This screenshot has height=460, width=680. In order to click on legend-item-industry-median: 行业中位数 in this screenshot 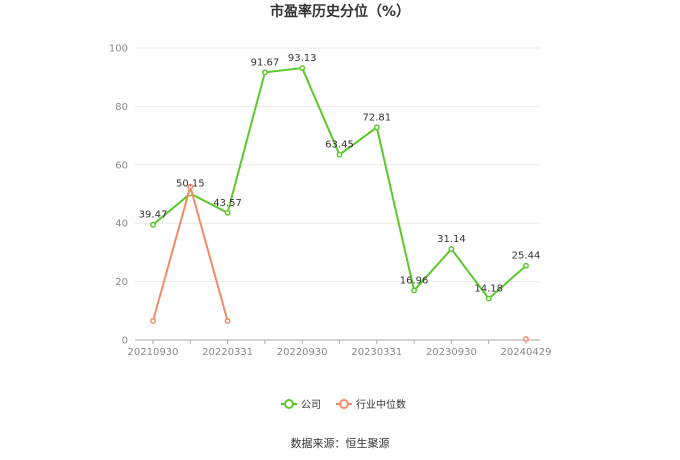, I will do `click(371, 404)`.